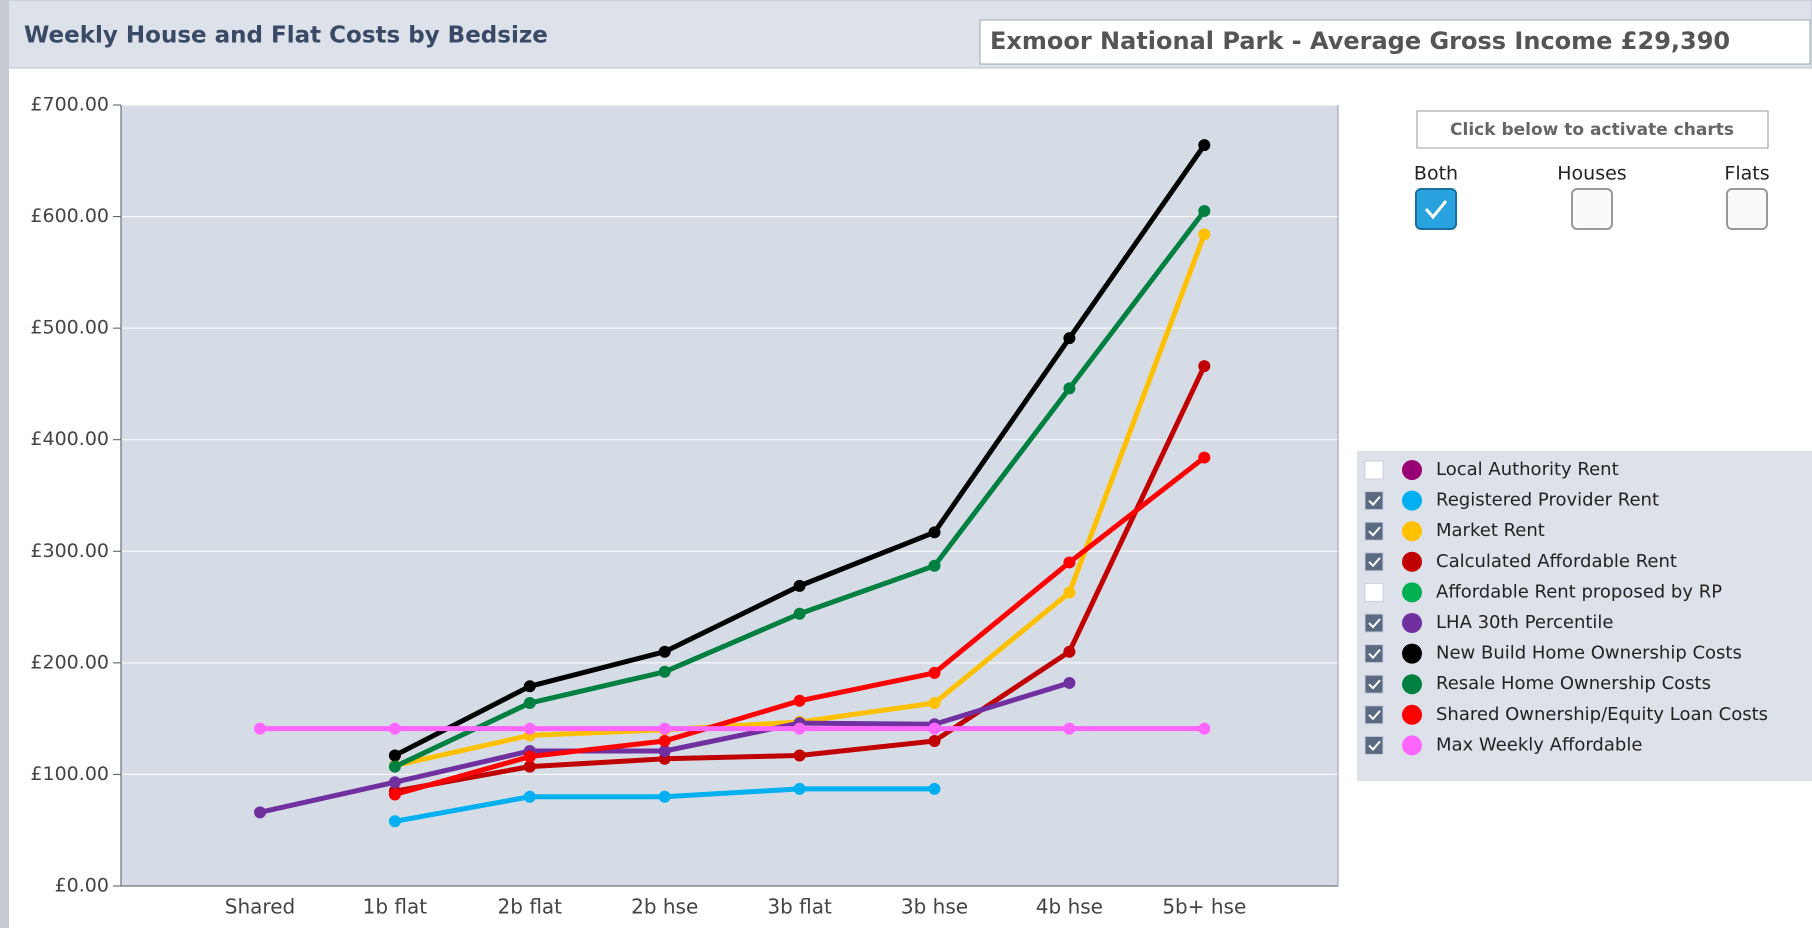 The image size is (1812, 932). I want to click on subtitle-box, so click(1395, 42).